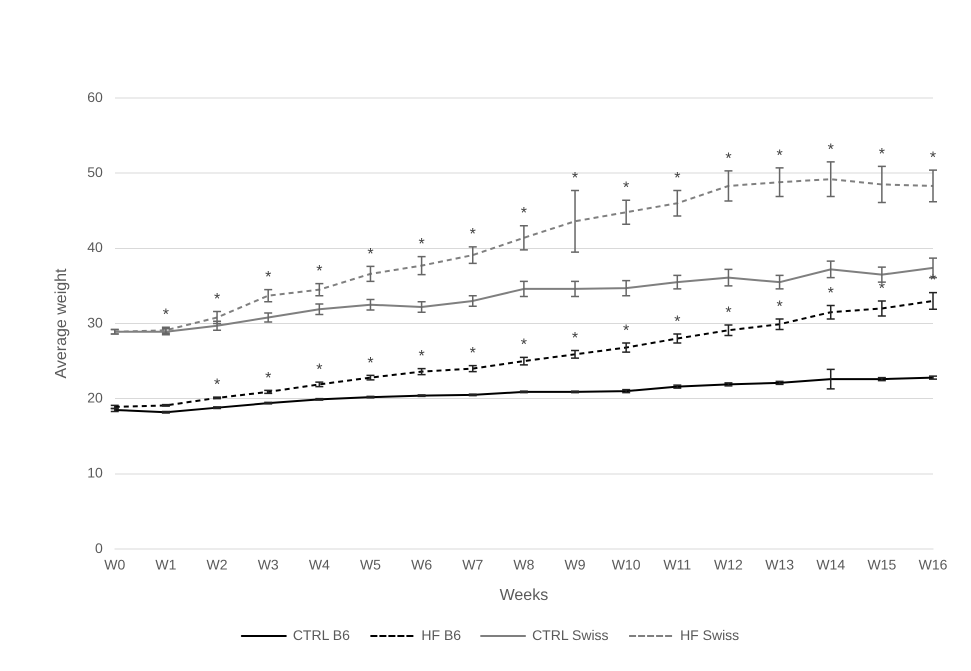 Image resolution: width=971 pixels, height=671 pixels. I want to click on x-tick-label: W0, so click(115, 564).